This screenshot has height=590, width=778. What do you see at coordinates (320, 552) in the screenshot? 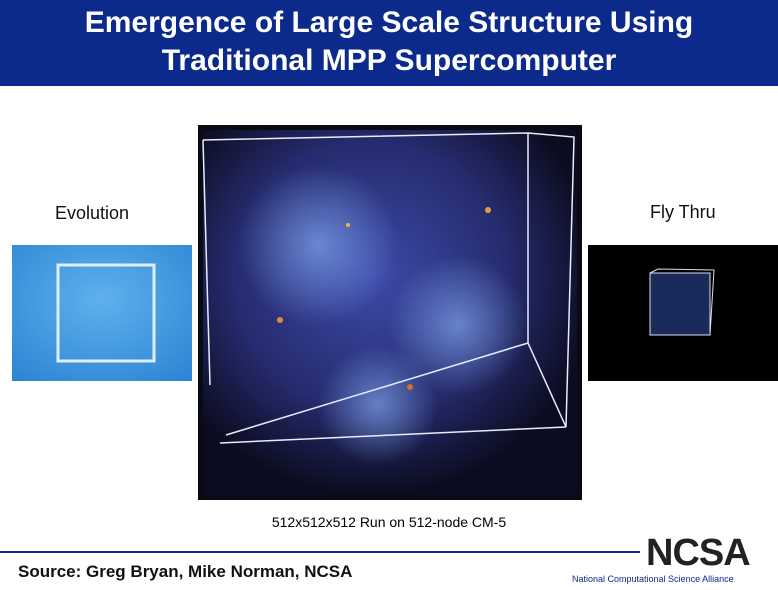
I see `footer-rule` at bounding box center [320, 552].